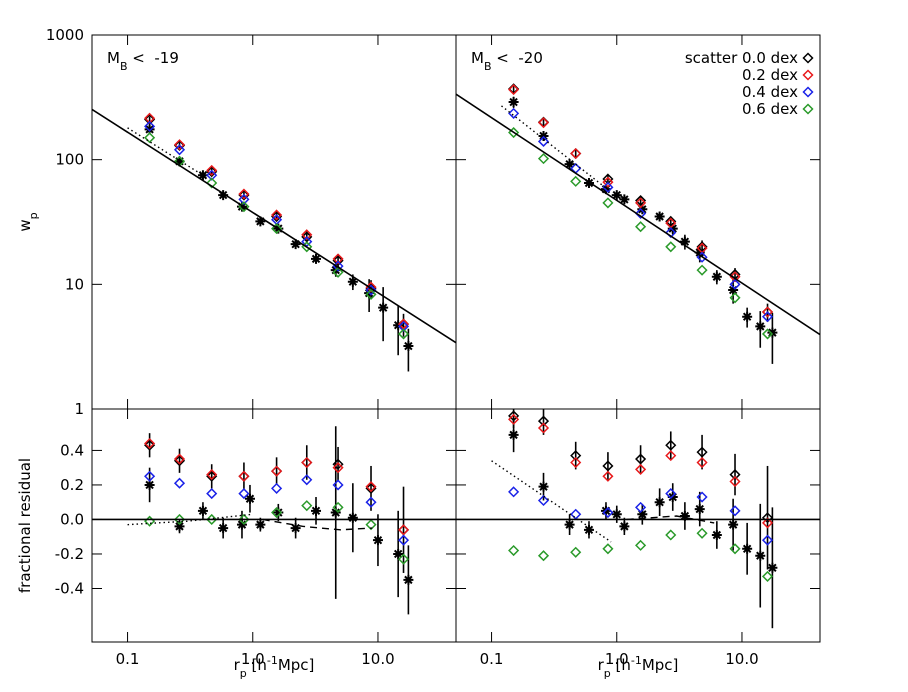 The width and height of the screenshot is (908, 692). What do you see at coordinates (770, 75) in the screenshot?
I see `legend-label: 0.2 dex` at bounding box center [770, 75].